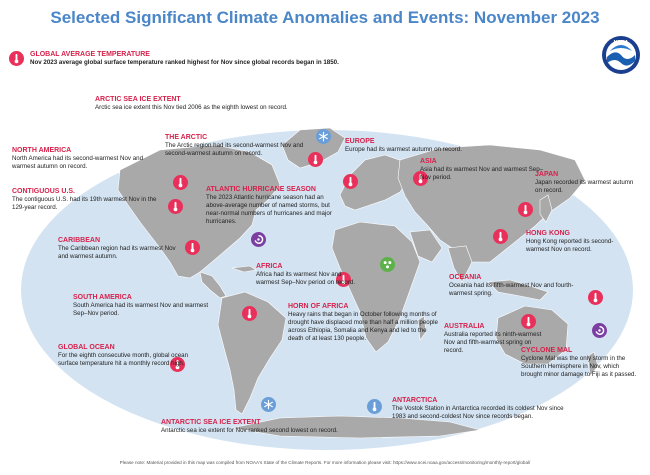  Describe the element at coordinates (90, 54) in the screenshot. I see `annotation-heading: GLOBAL AVERAGE TEMPERATURE` at that location.